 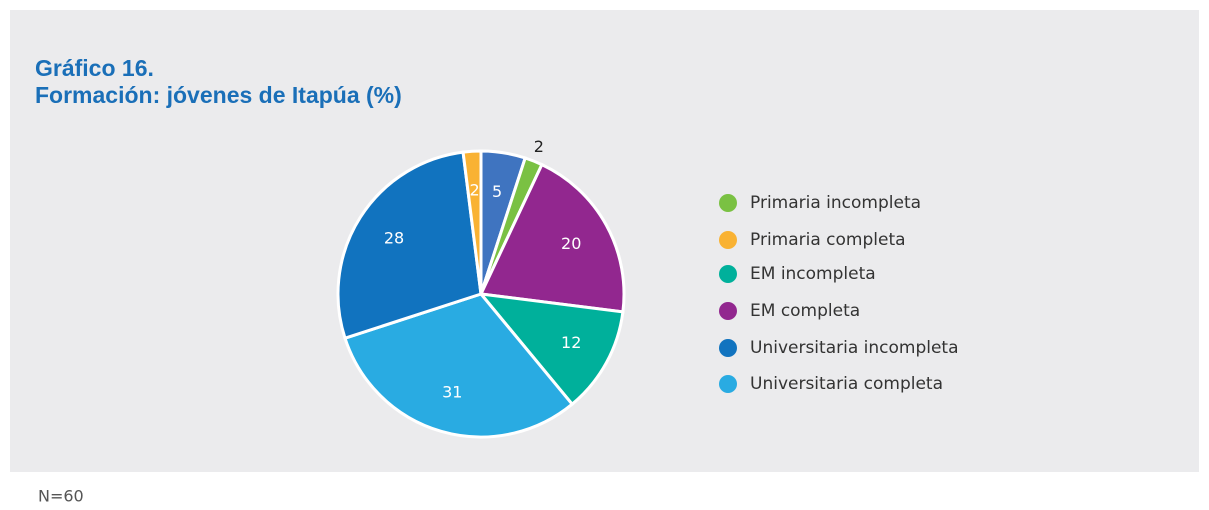 I want to click on slice-label: 12, so click(x=571, y=342).